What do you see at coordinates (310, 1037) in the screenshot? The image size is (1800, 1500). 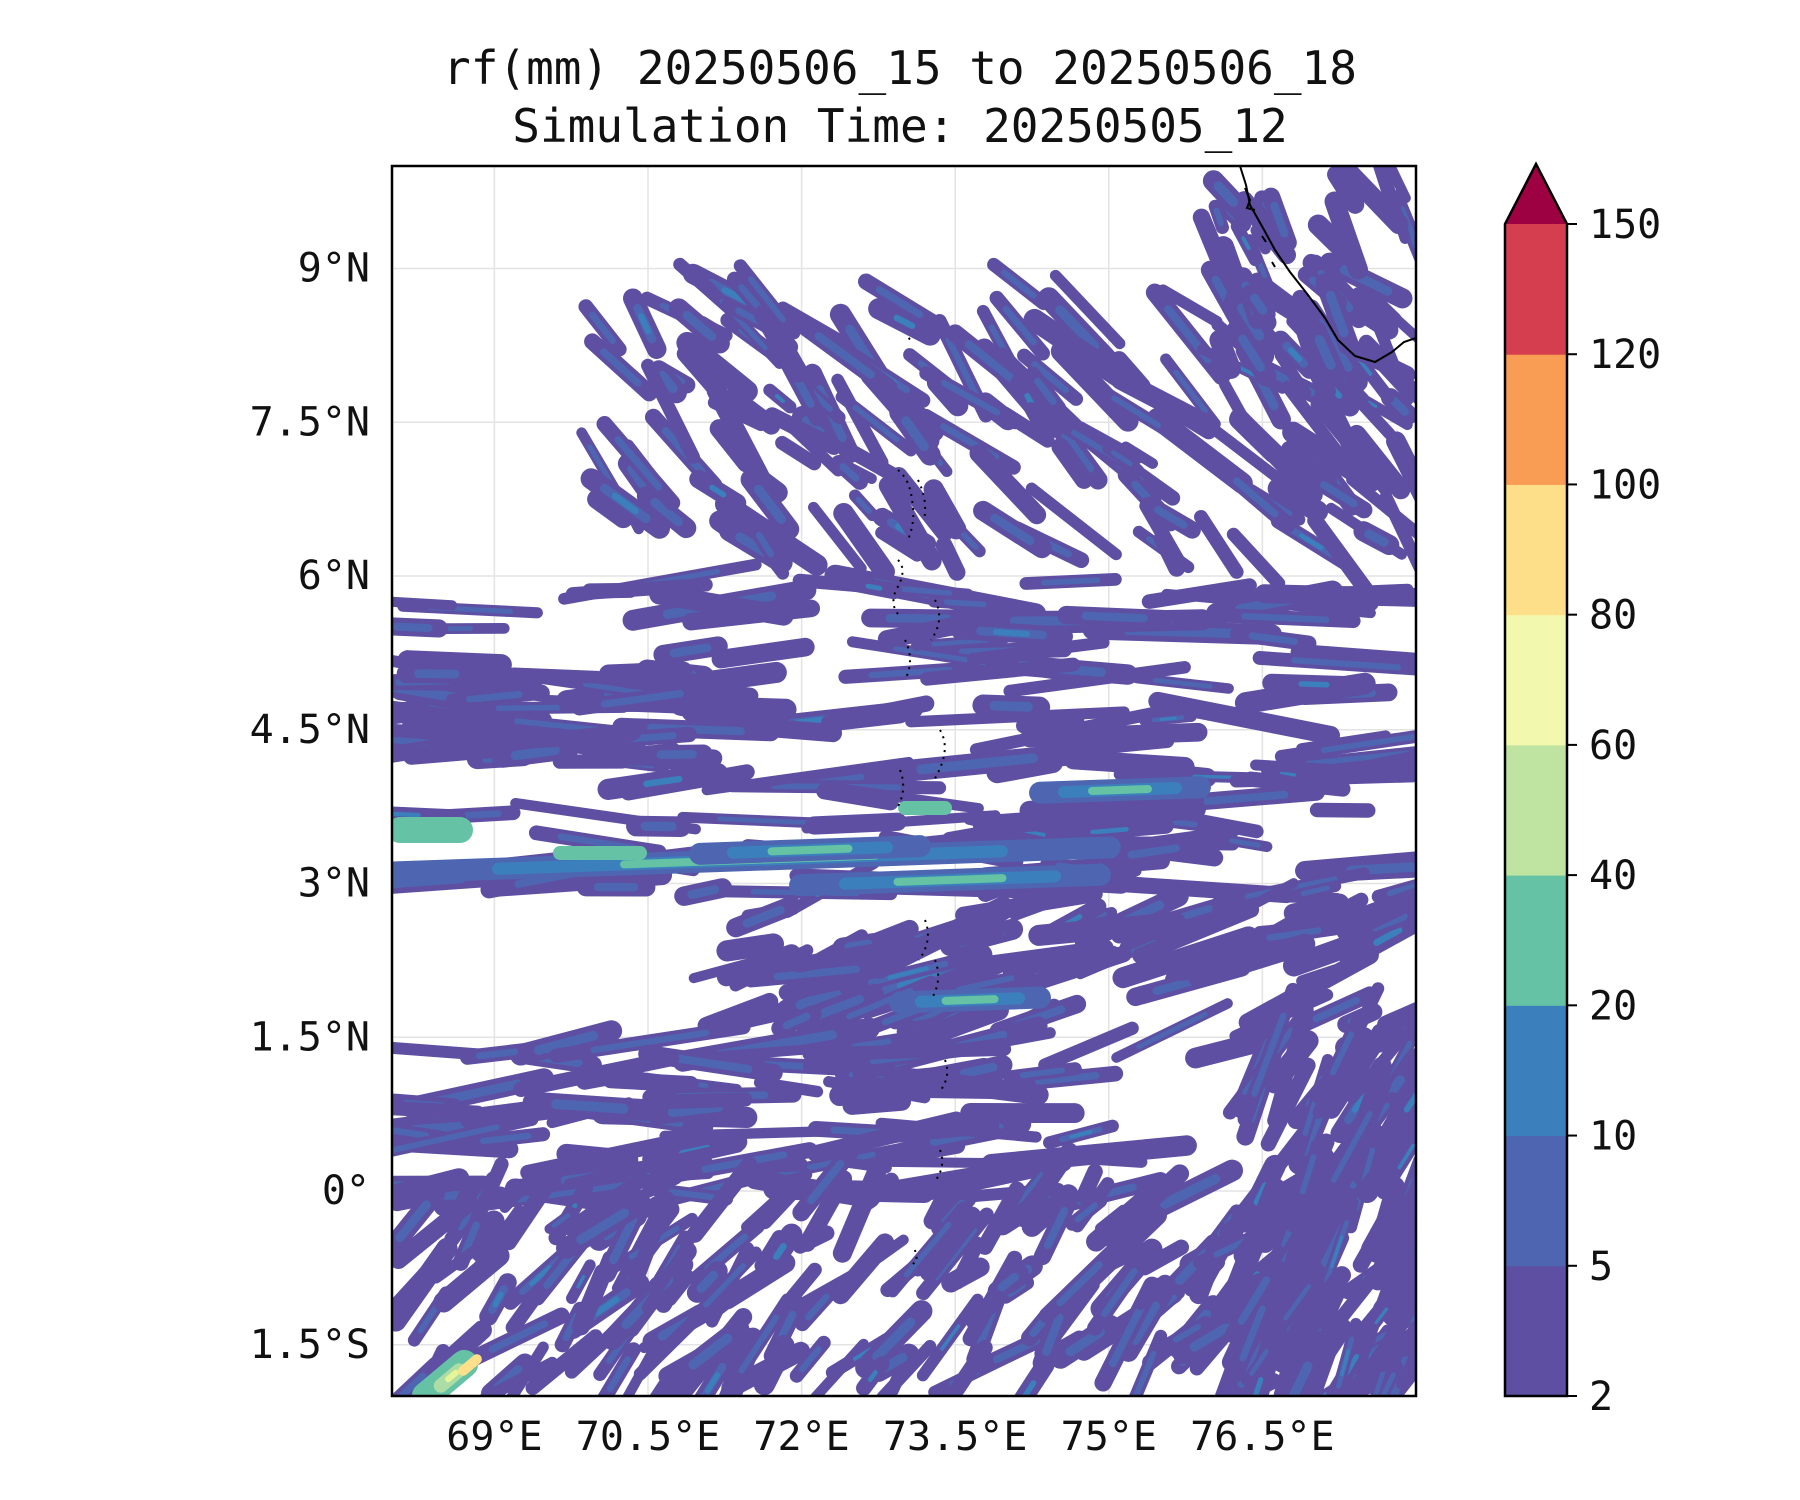 I see `y-tick-label: 1.5°N` at bounding box center [310, 1037].